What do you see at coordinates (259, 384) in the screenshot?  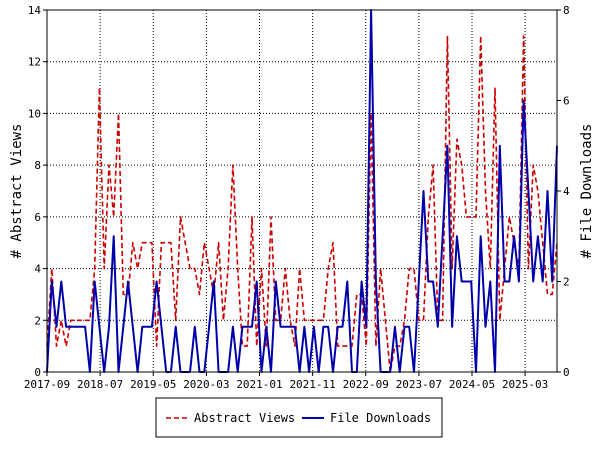 I see `x-tick-label: 2021-01` at bounding box center [259, 384].